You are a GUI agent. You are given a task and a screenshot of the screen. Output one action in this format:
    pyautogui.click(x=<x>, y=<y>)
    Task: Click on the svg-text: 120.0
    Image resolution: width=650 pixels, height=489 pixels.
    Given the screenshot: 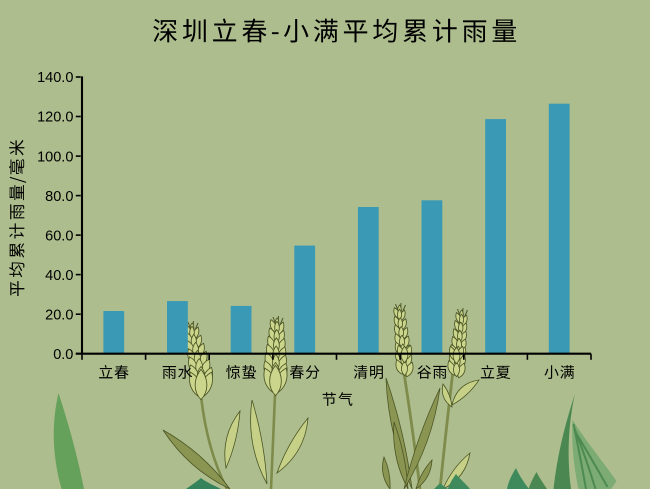 What is the action you would take?
    pyautogui.click(x=55, y=118)
    